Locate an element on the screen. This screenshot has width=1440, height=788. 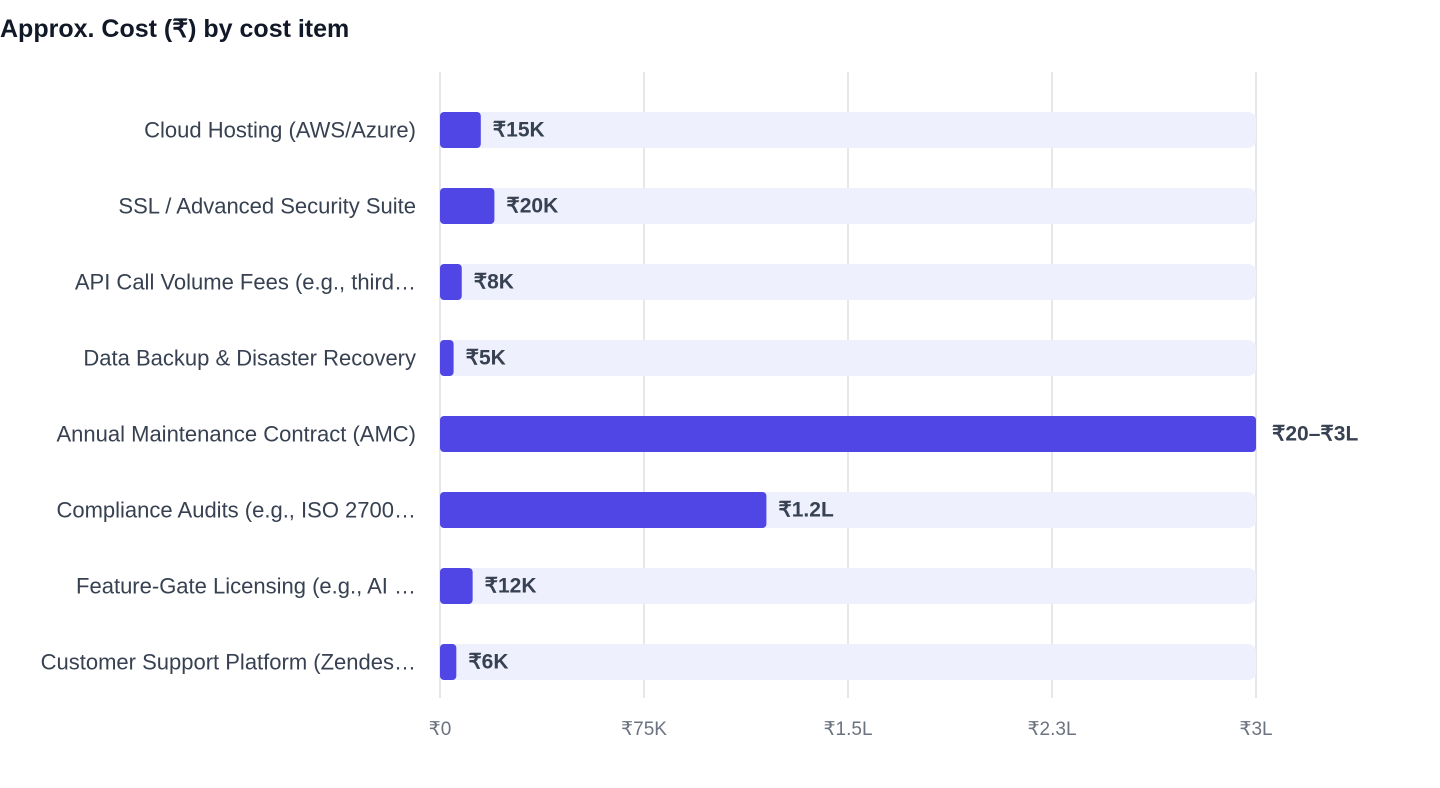
x-tick-label: ₹2.3L is located at coordinates (1051, 729).